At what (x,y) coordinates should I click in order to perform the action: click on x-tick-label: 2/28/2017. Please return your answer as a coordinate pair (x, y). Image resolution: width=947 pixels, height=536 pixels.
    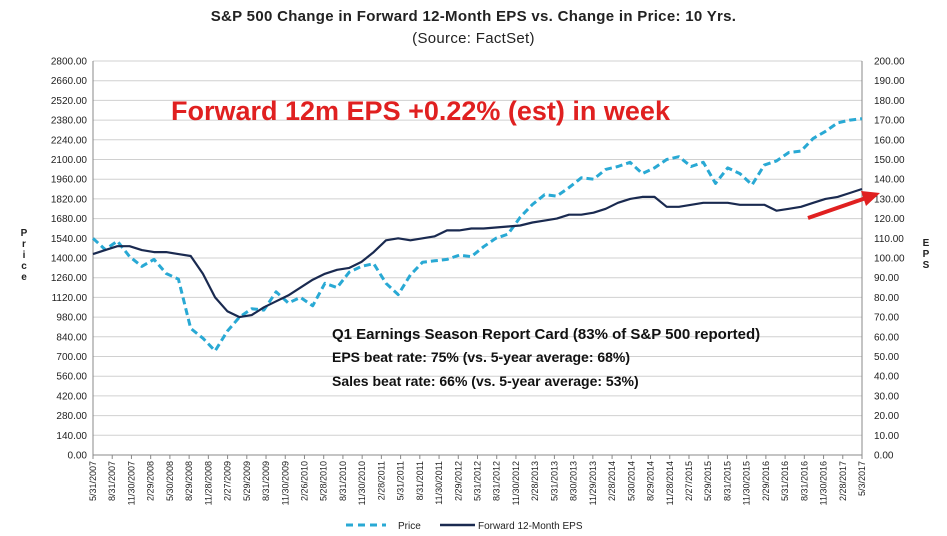
    Looking at the image, I should click on (843, 481).